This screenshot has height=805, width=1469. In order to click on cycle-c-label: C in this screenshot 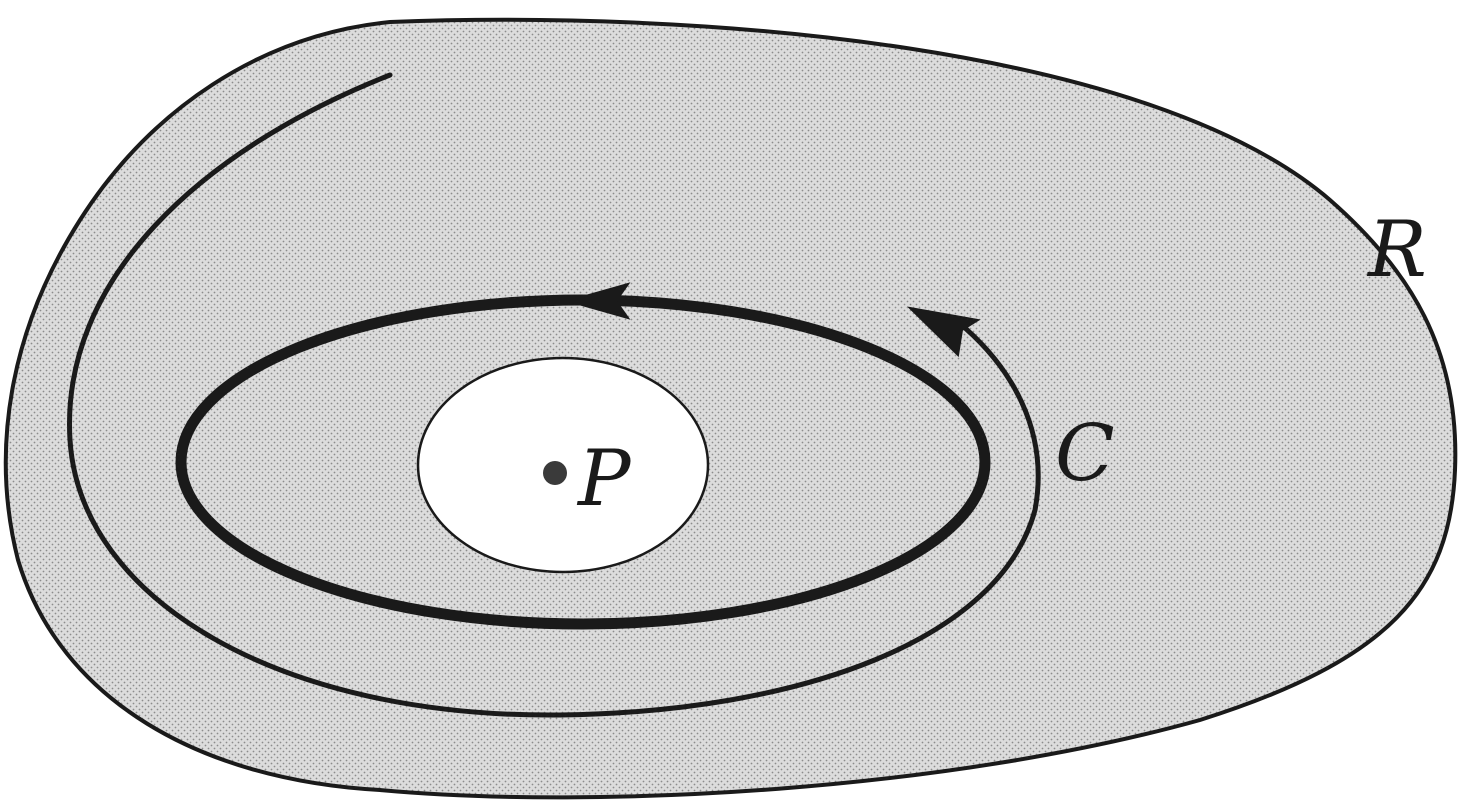, I will do `click(1085, 454)`.